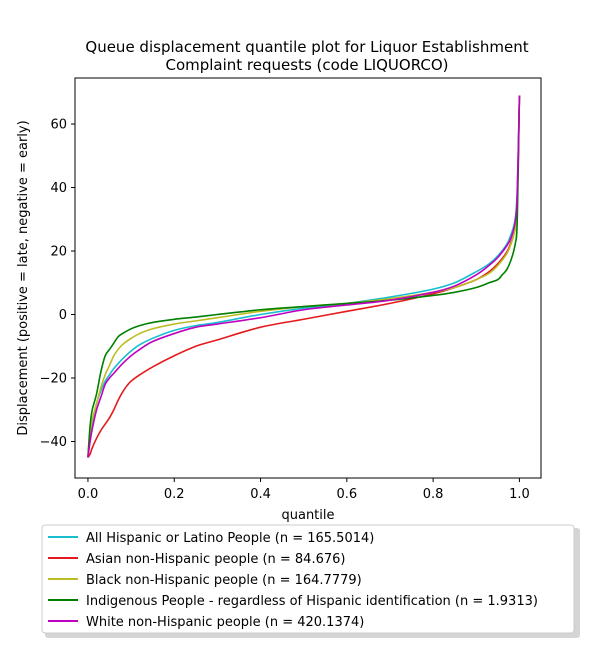 Image resolution: width=600 pixels, height=650 pixels. What do you see at coordinates (519, 494) in the screenshot?
I see `x-tick-label: 1.0` at bounding box center [519, 494].